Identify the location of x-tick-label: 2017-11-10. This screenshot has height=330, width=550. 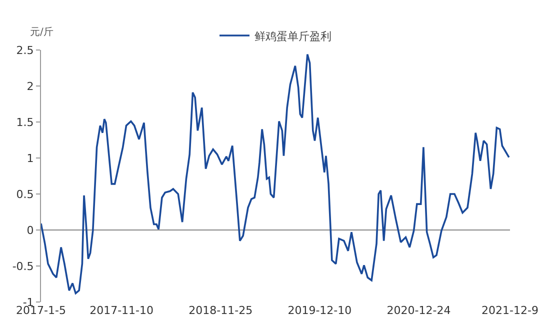
(122, 310).